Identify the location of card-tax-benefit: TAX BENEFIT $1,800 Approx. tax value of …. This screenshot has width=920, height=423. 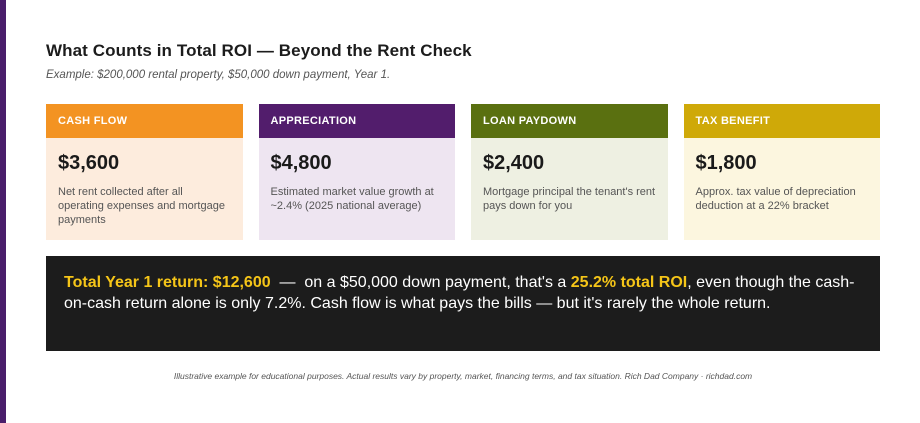
(781, 172).